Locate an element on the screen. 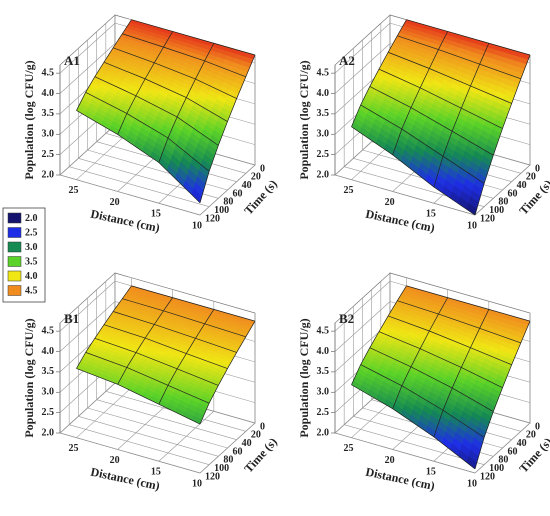 This screenshot has width=550, height=516. legend-label: 4.0 is located at coordinates (31, 276).